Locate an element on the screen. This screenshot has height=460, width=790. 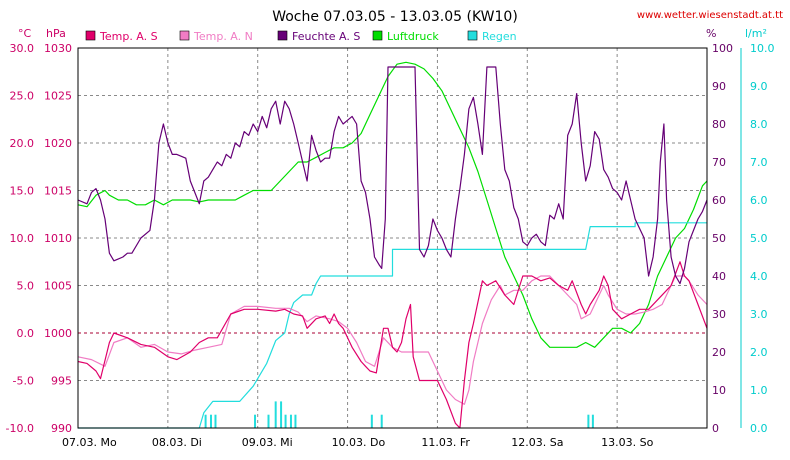
legend-label: Feuchte A. S is located at coordinates (326, 36).